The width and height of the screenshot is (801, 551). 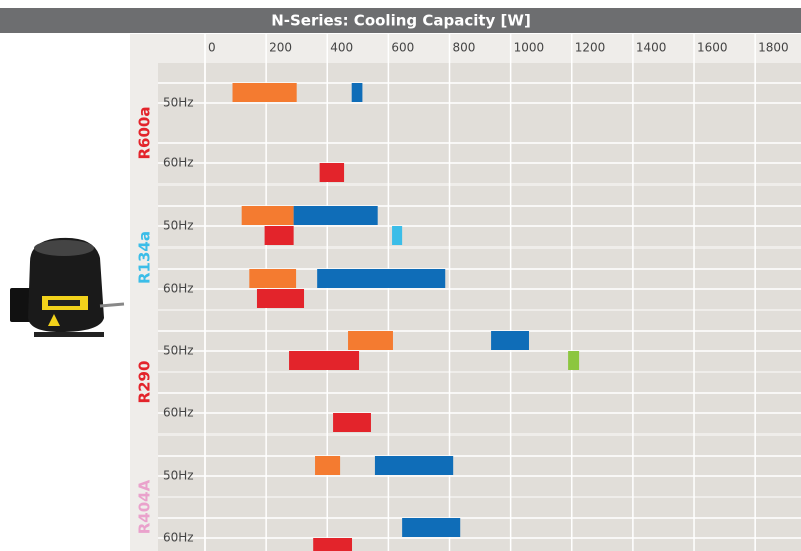 I want to click on x-tick-label: 1000, so click(x=529, y=48).